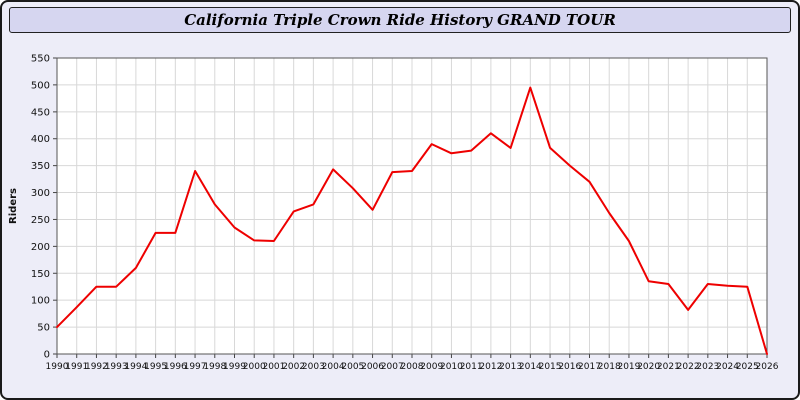 This screenshot has width=800, height=400. What do you see at coordinates (195, 367) in the screenshot?
I see `x-tick-label: 1997` at bounding box center [195, 367].